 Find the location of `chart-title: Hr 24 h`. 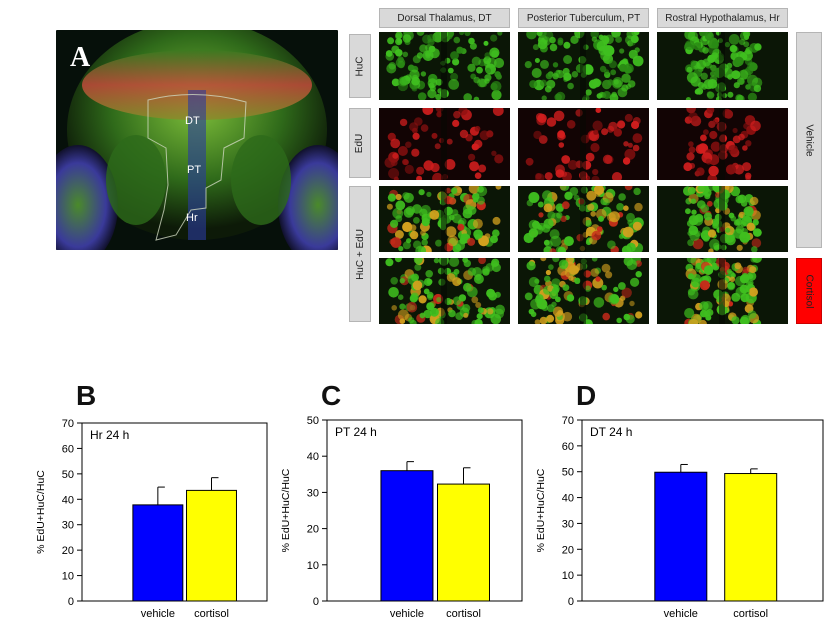

chart-title: Hr 24 h is located at coordinates (109, 435).